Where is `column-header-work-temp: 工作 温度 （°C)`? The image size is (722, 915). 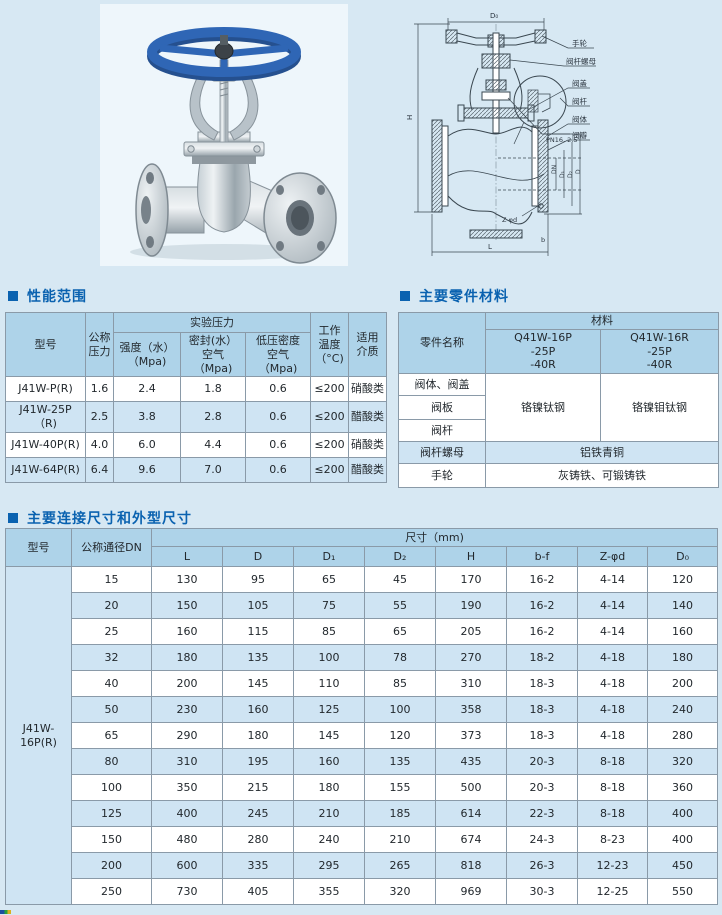 column-header-work-temp: 工作 温度 （°C) is located at coordinates (330, 344).